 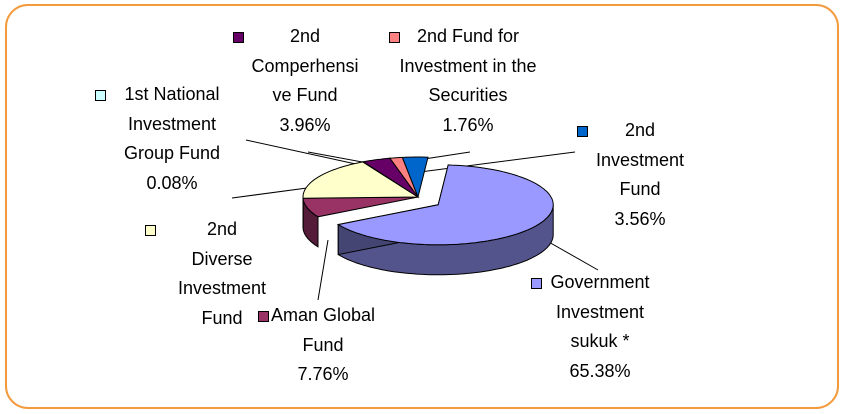 I want to click on label-name: 1st National Investment Group Fund, so click(x=172, y=124).